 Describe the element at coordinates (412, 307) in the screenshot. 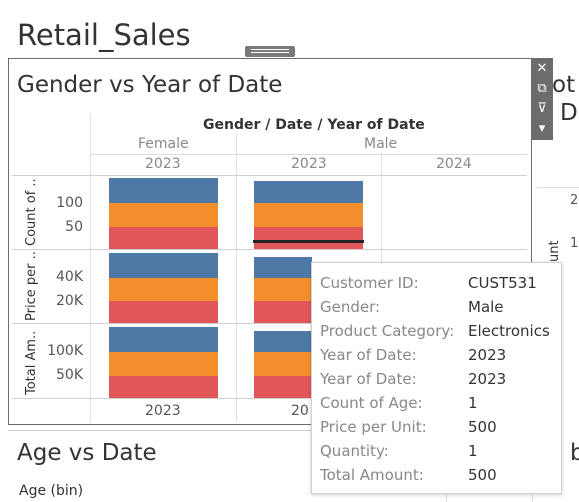

I see `tooltip-row: Gender: Male` at that location.